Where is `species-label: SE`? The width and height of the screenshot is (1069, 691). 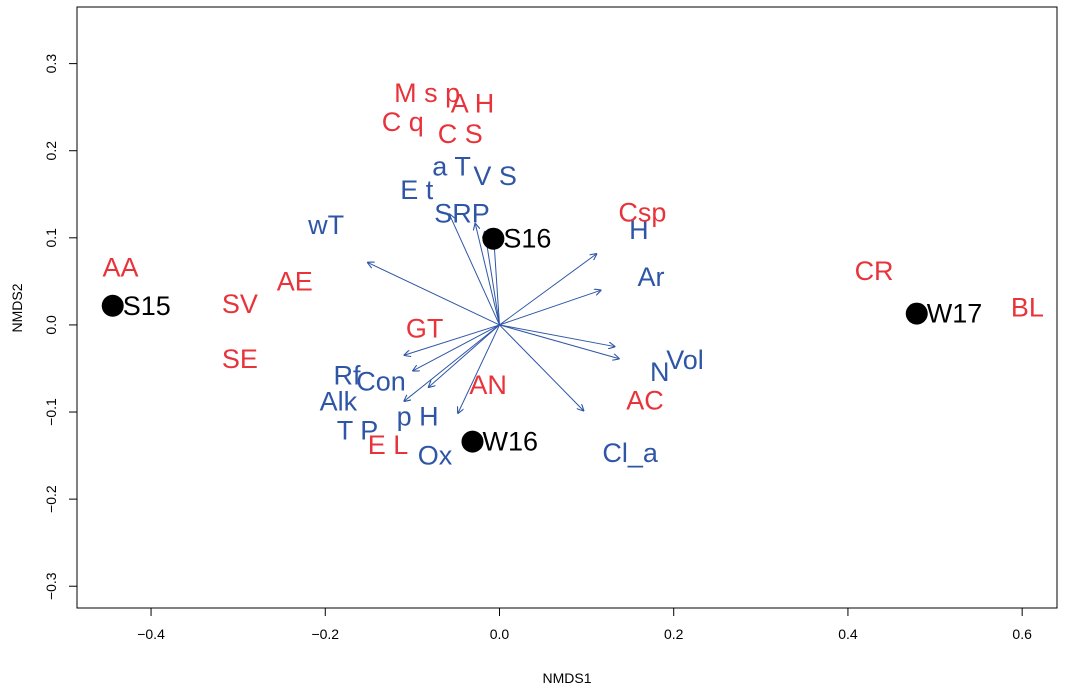 species-label: SE is located at coordinates (240, 359).